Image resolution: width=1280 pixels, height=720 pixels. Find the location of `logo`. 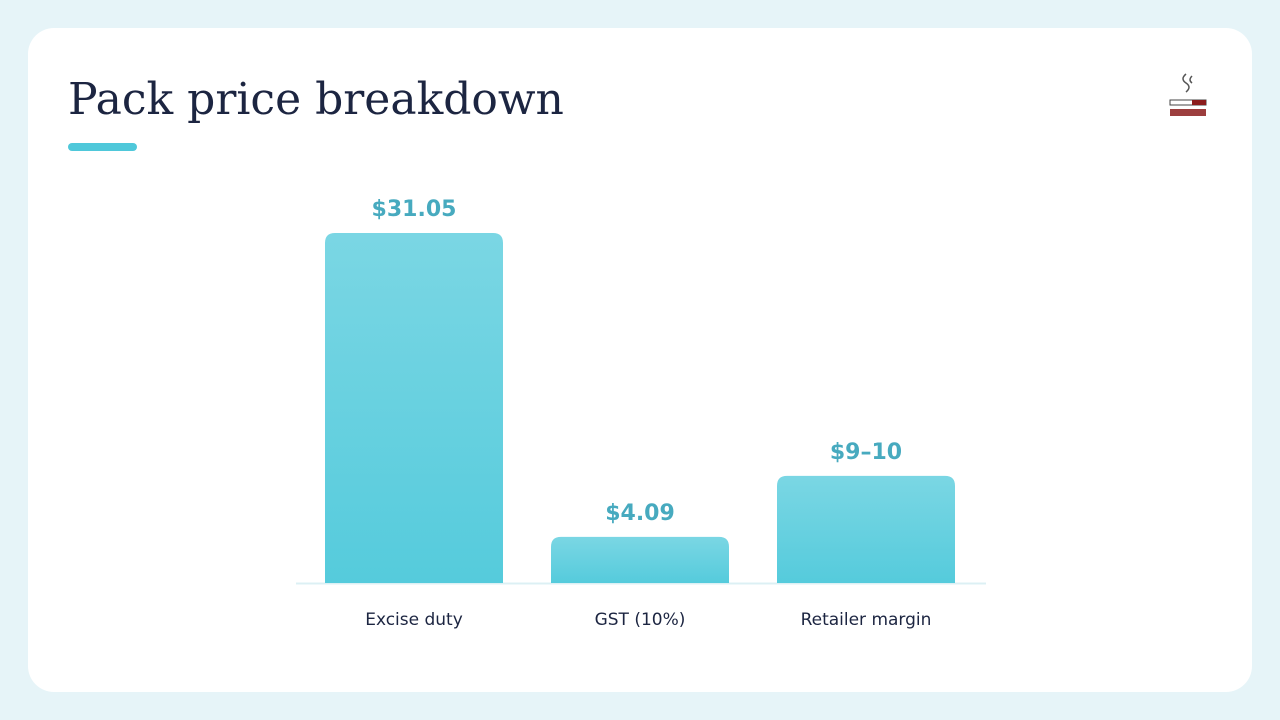

logo is located at coordinates (1188, 94).